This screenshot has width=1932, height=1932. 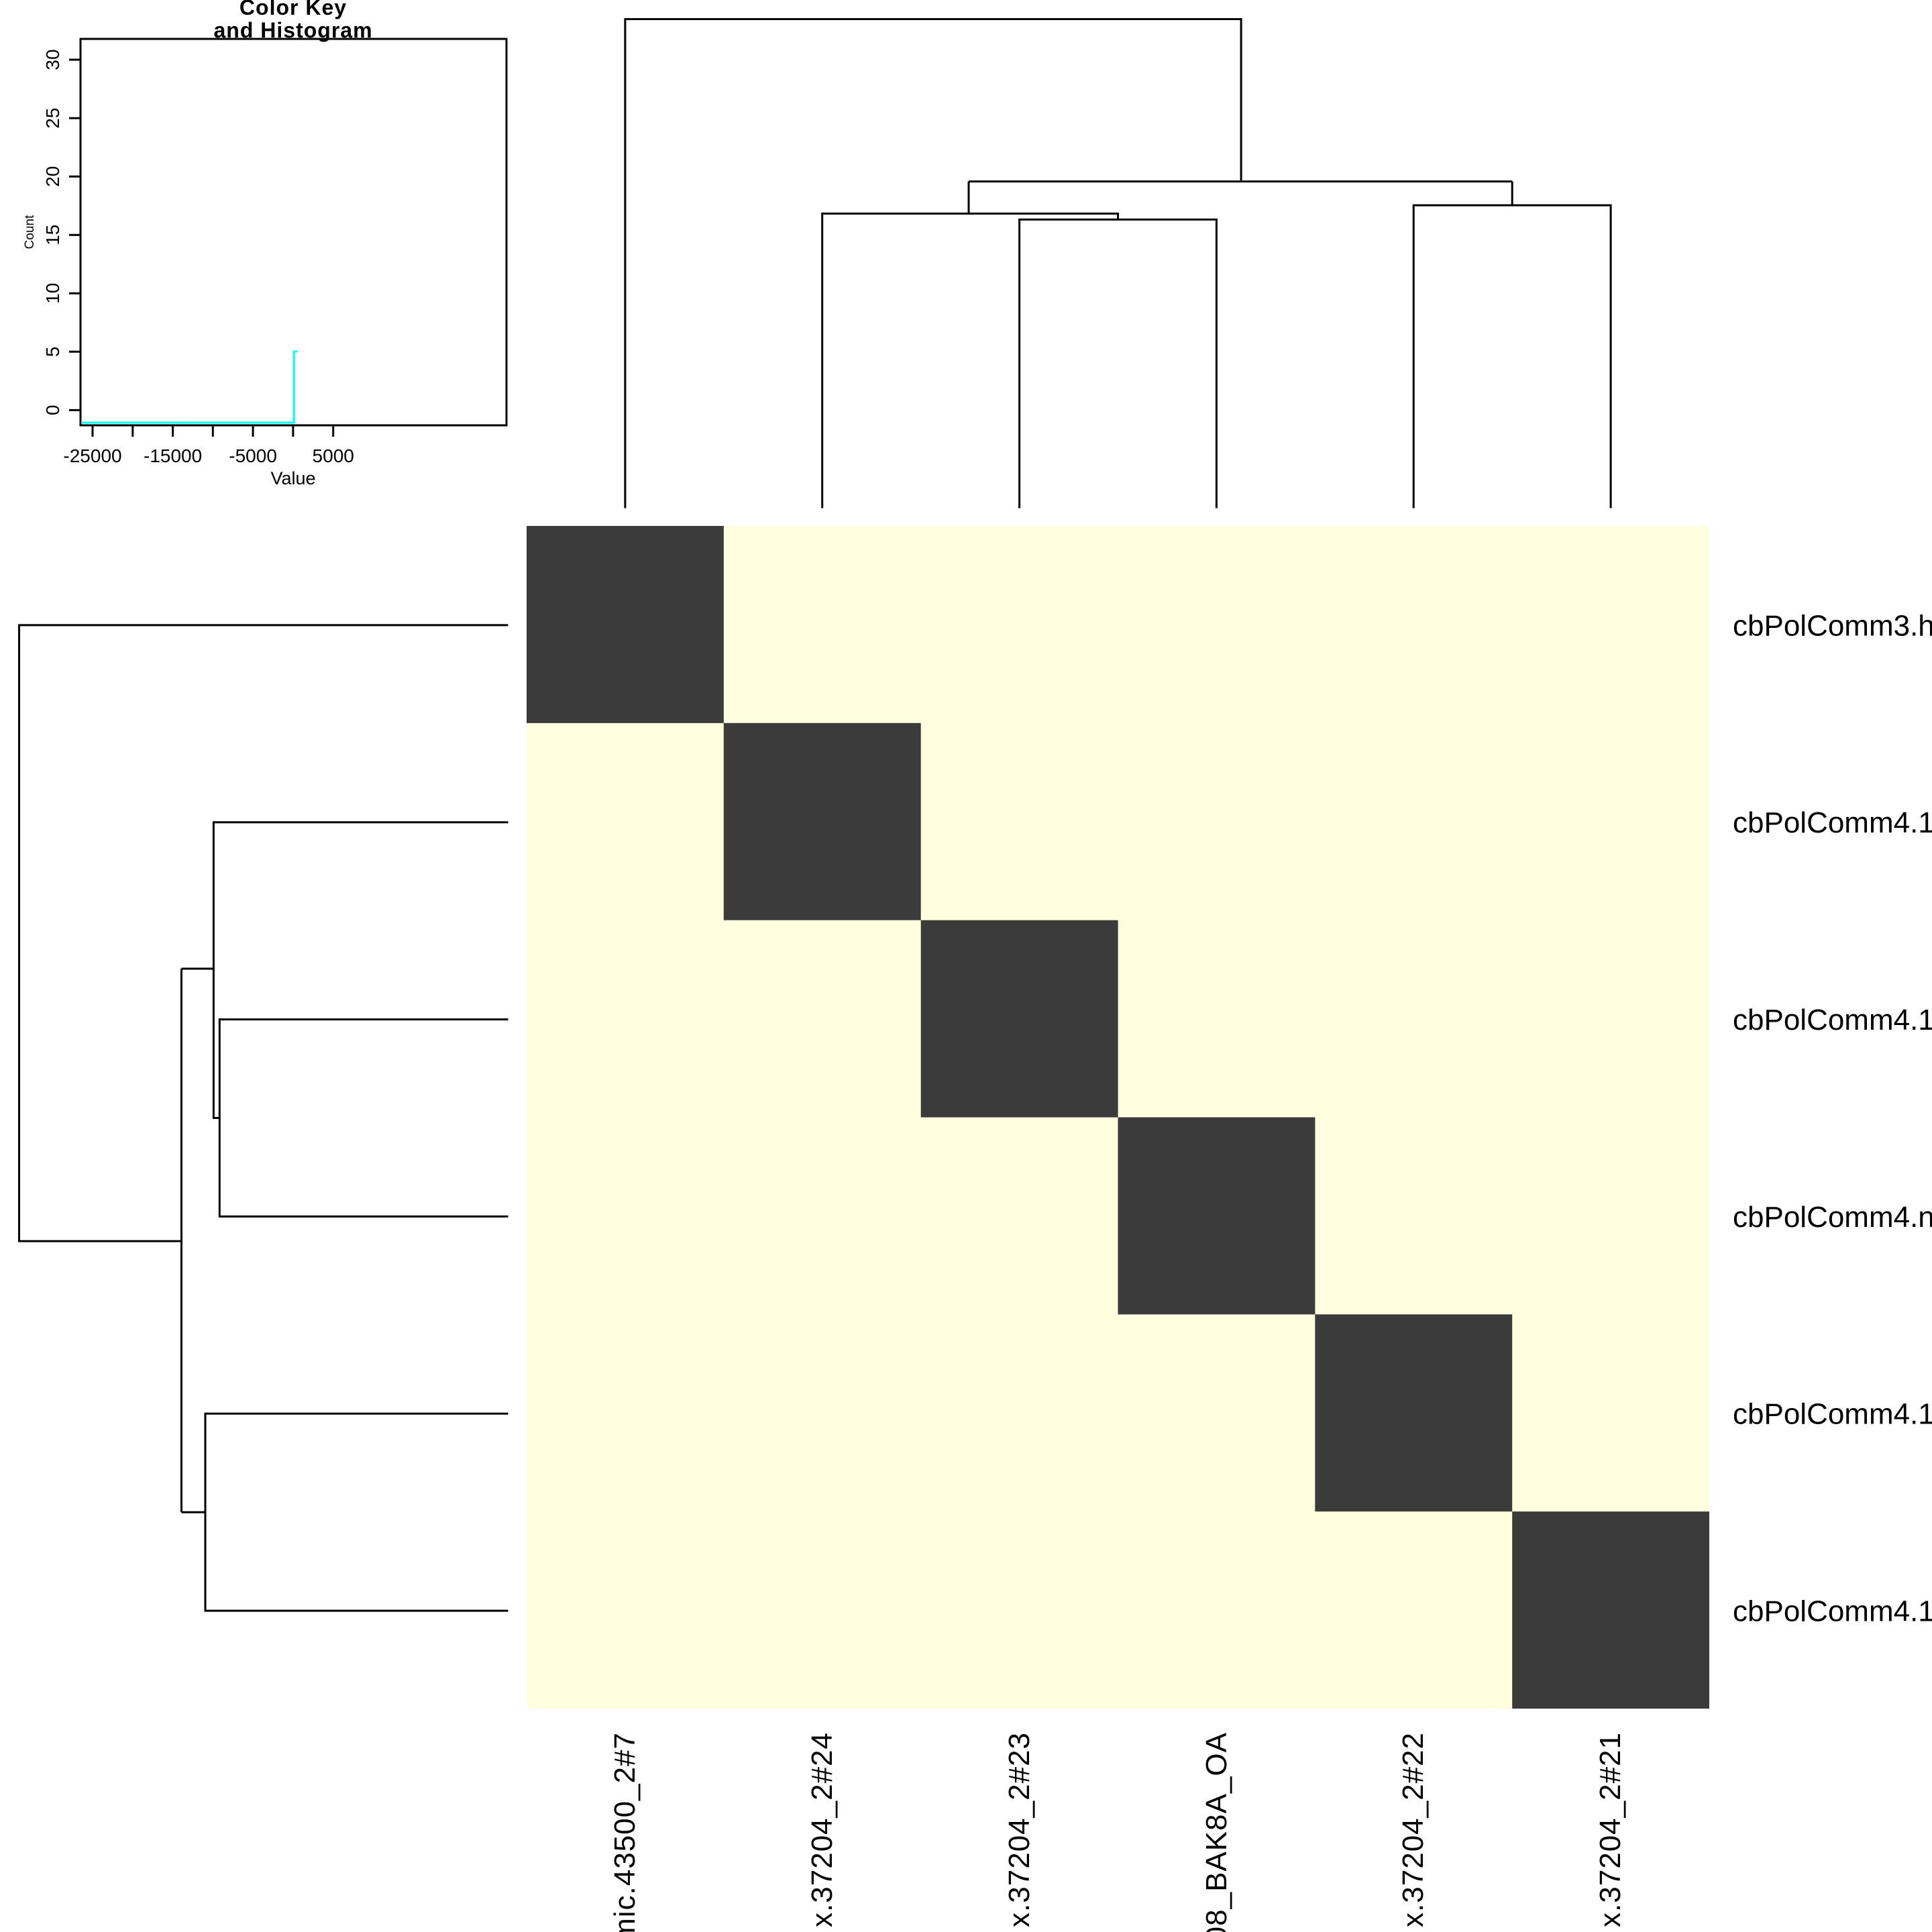 I want to click on svg-text: 20, so click(x=52, y=176).